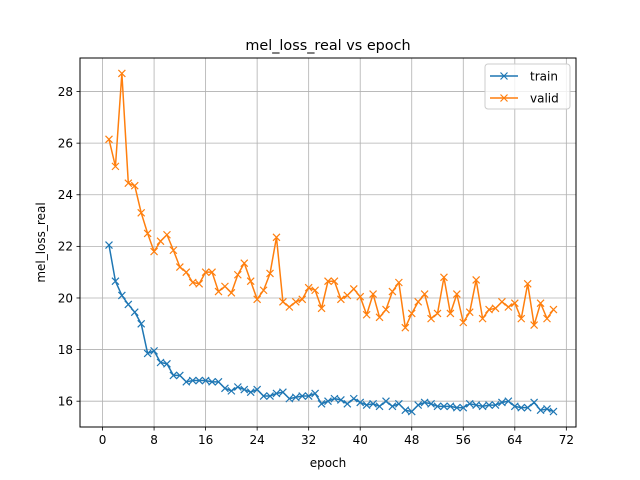 The image size is (640, 480). Describe the element at coordinates (65, 92) in the screenshot. I see `y-tick-label: 28` at that location.